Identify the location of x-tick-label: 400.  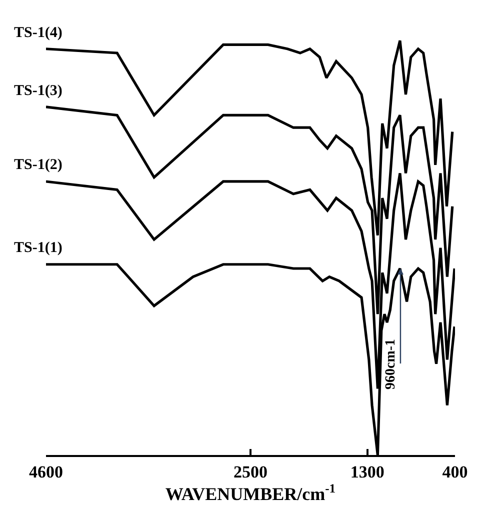
(455, 472).